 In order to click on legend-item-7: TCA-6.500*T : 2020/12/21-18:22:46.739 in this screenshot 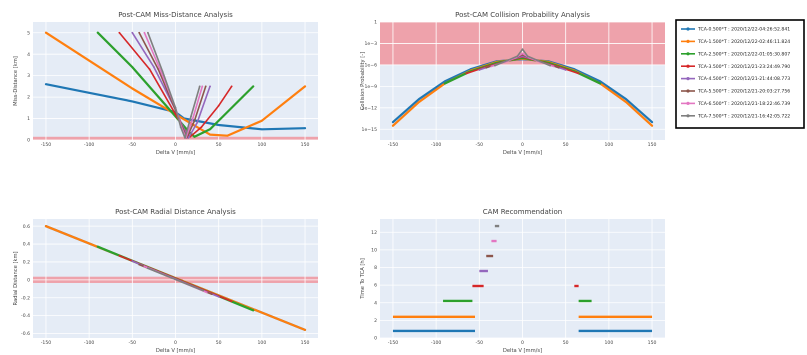, I will do `click(735, 104)`.